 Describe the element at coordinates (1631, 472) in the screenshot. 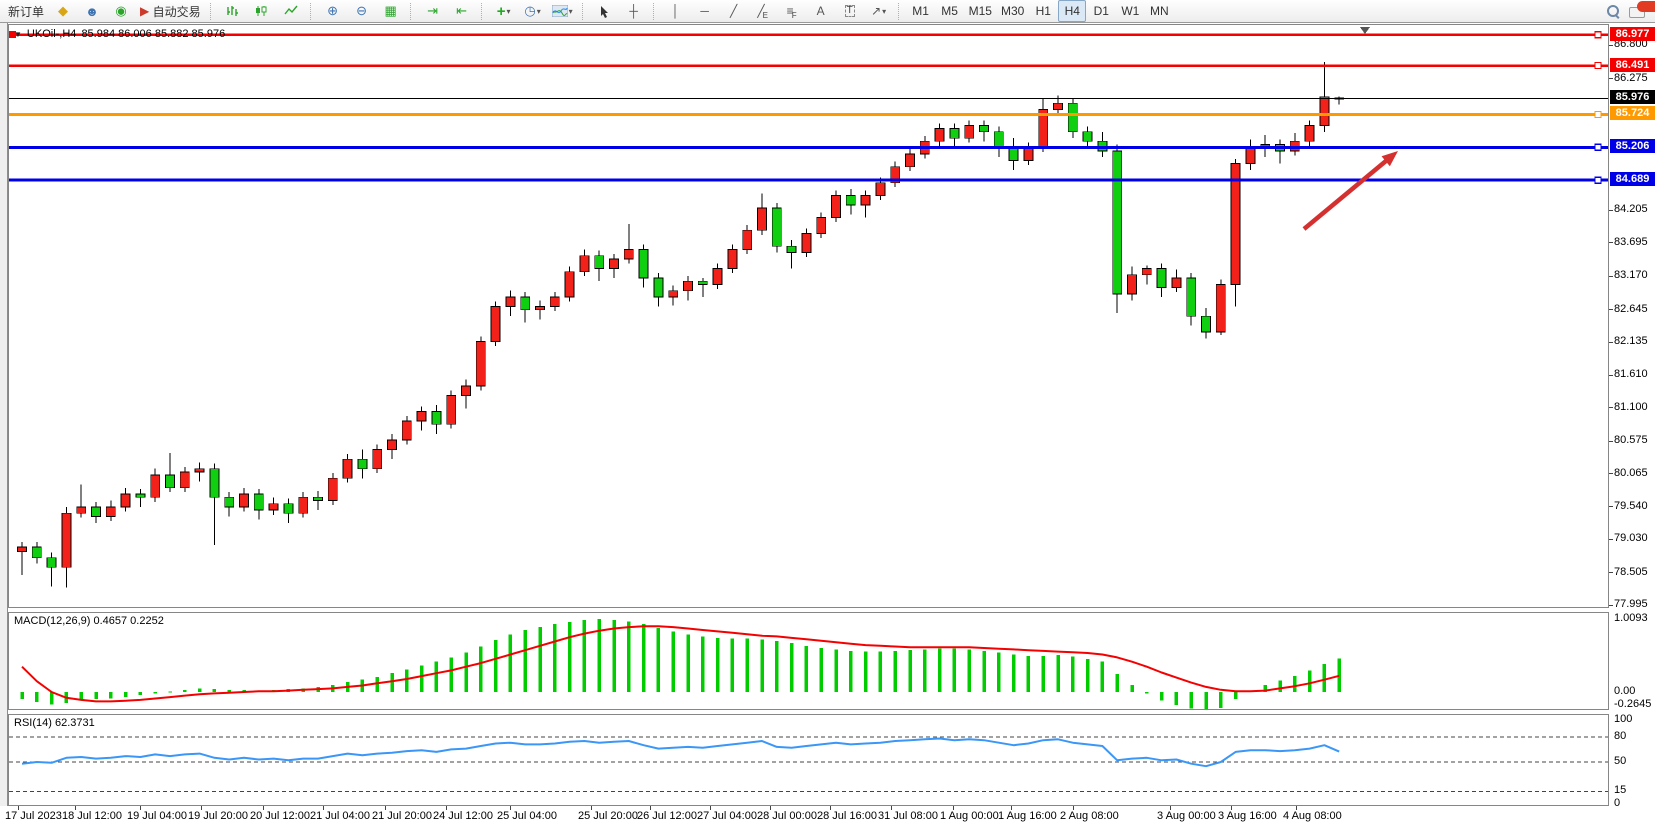

I see `price-tick-label: 80.065` at that location.